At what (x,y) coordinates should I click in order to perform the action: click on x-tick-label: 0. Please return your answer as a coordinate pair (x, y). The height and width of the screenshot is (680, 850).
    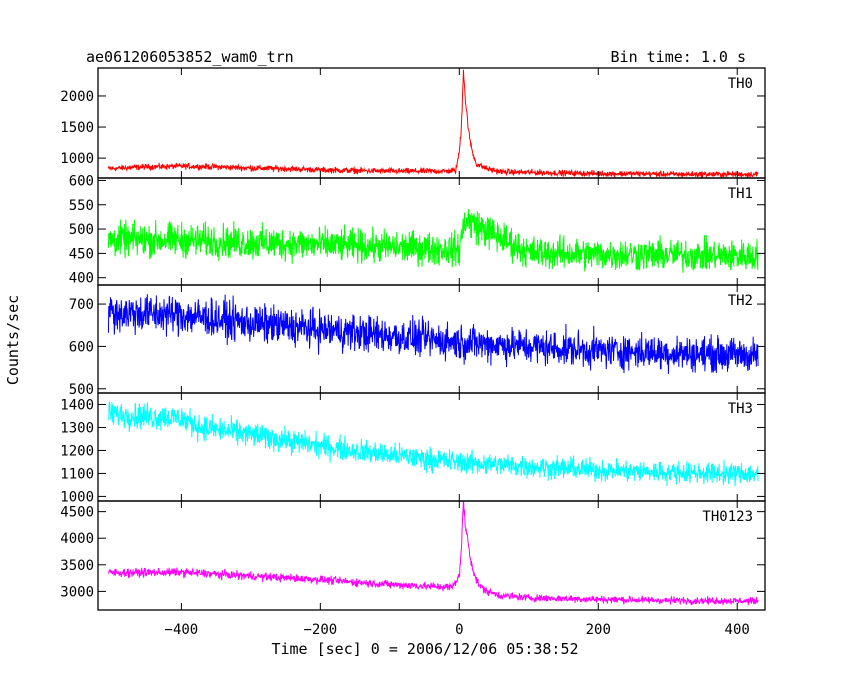
    Looking at the image, I should click on (459, 630).